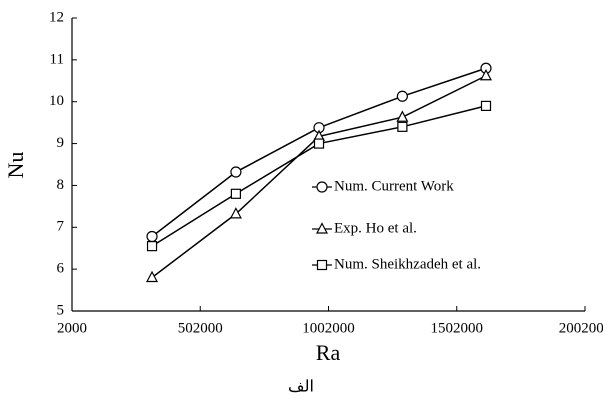 This screenshot has width=603, height=403. I want to click on legend-label: Exp. Ho et al., so click(375, 228).